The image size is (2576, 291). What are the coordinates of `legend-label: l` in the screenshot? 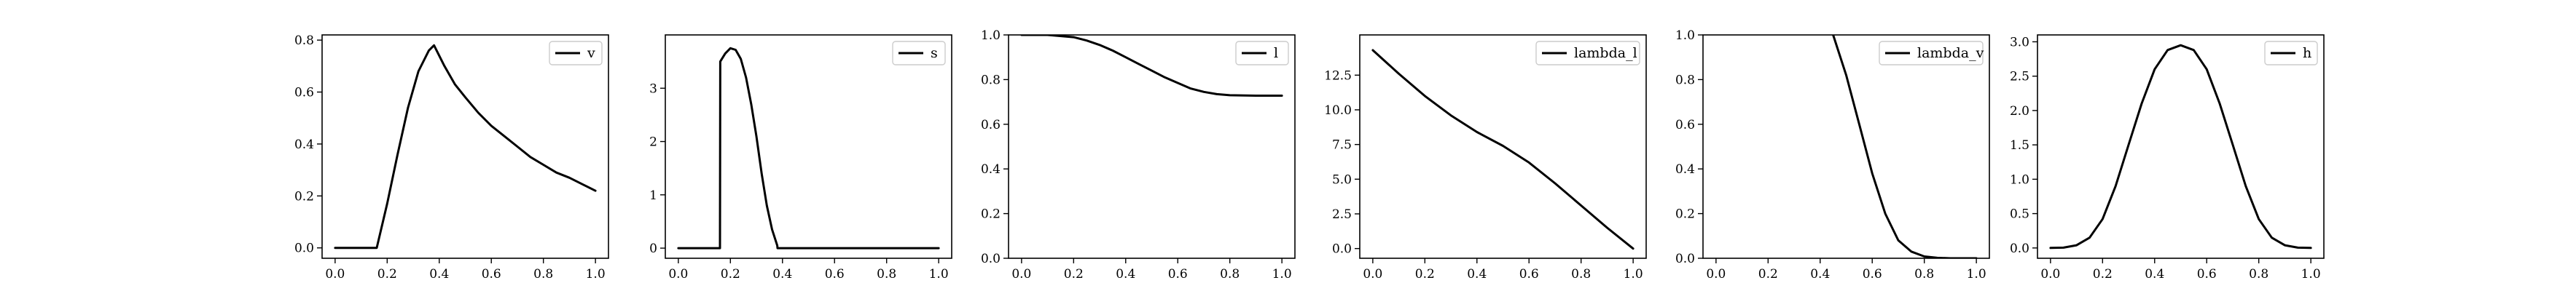 It's located at (1276, 53).